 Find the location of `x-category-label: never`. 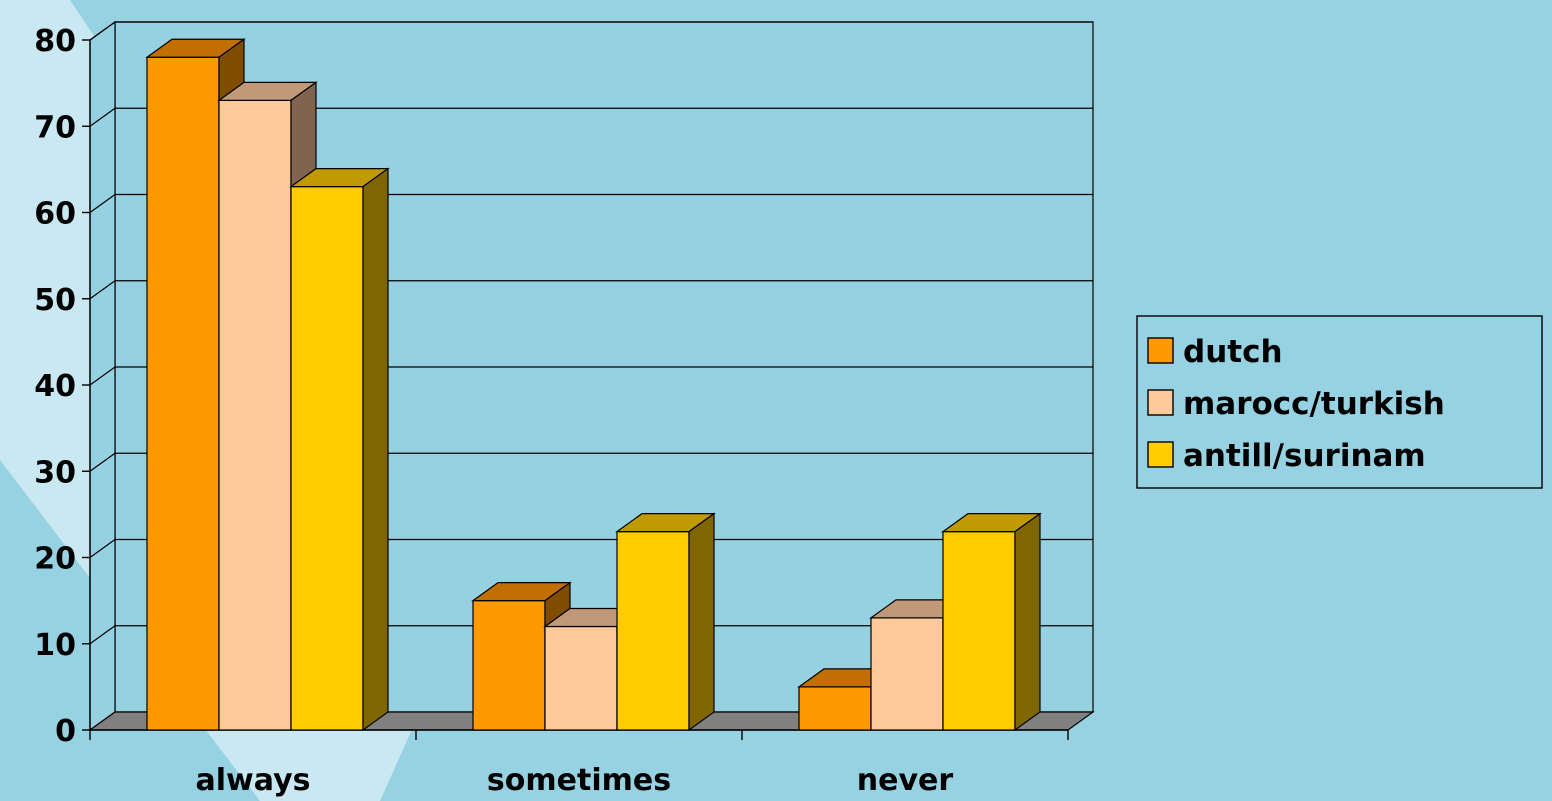

x-category-label: never is located at coordinates (905, 780).